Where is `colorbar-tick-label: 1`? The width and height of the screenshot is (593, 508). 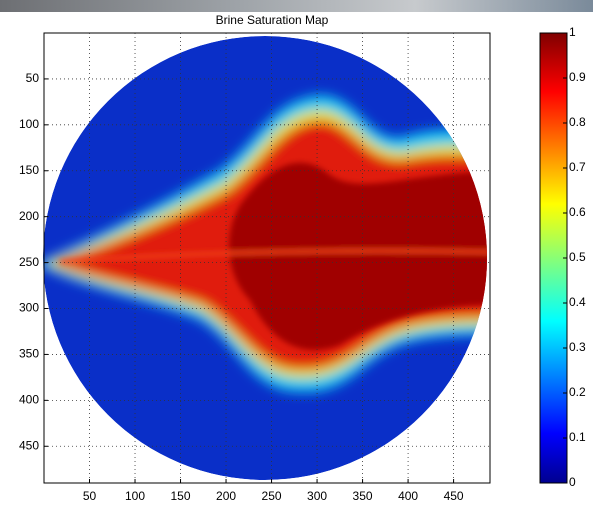 colorbar-tick-label: 1 is located at coordinates (572, 32).